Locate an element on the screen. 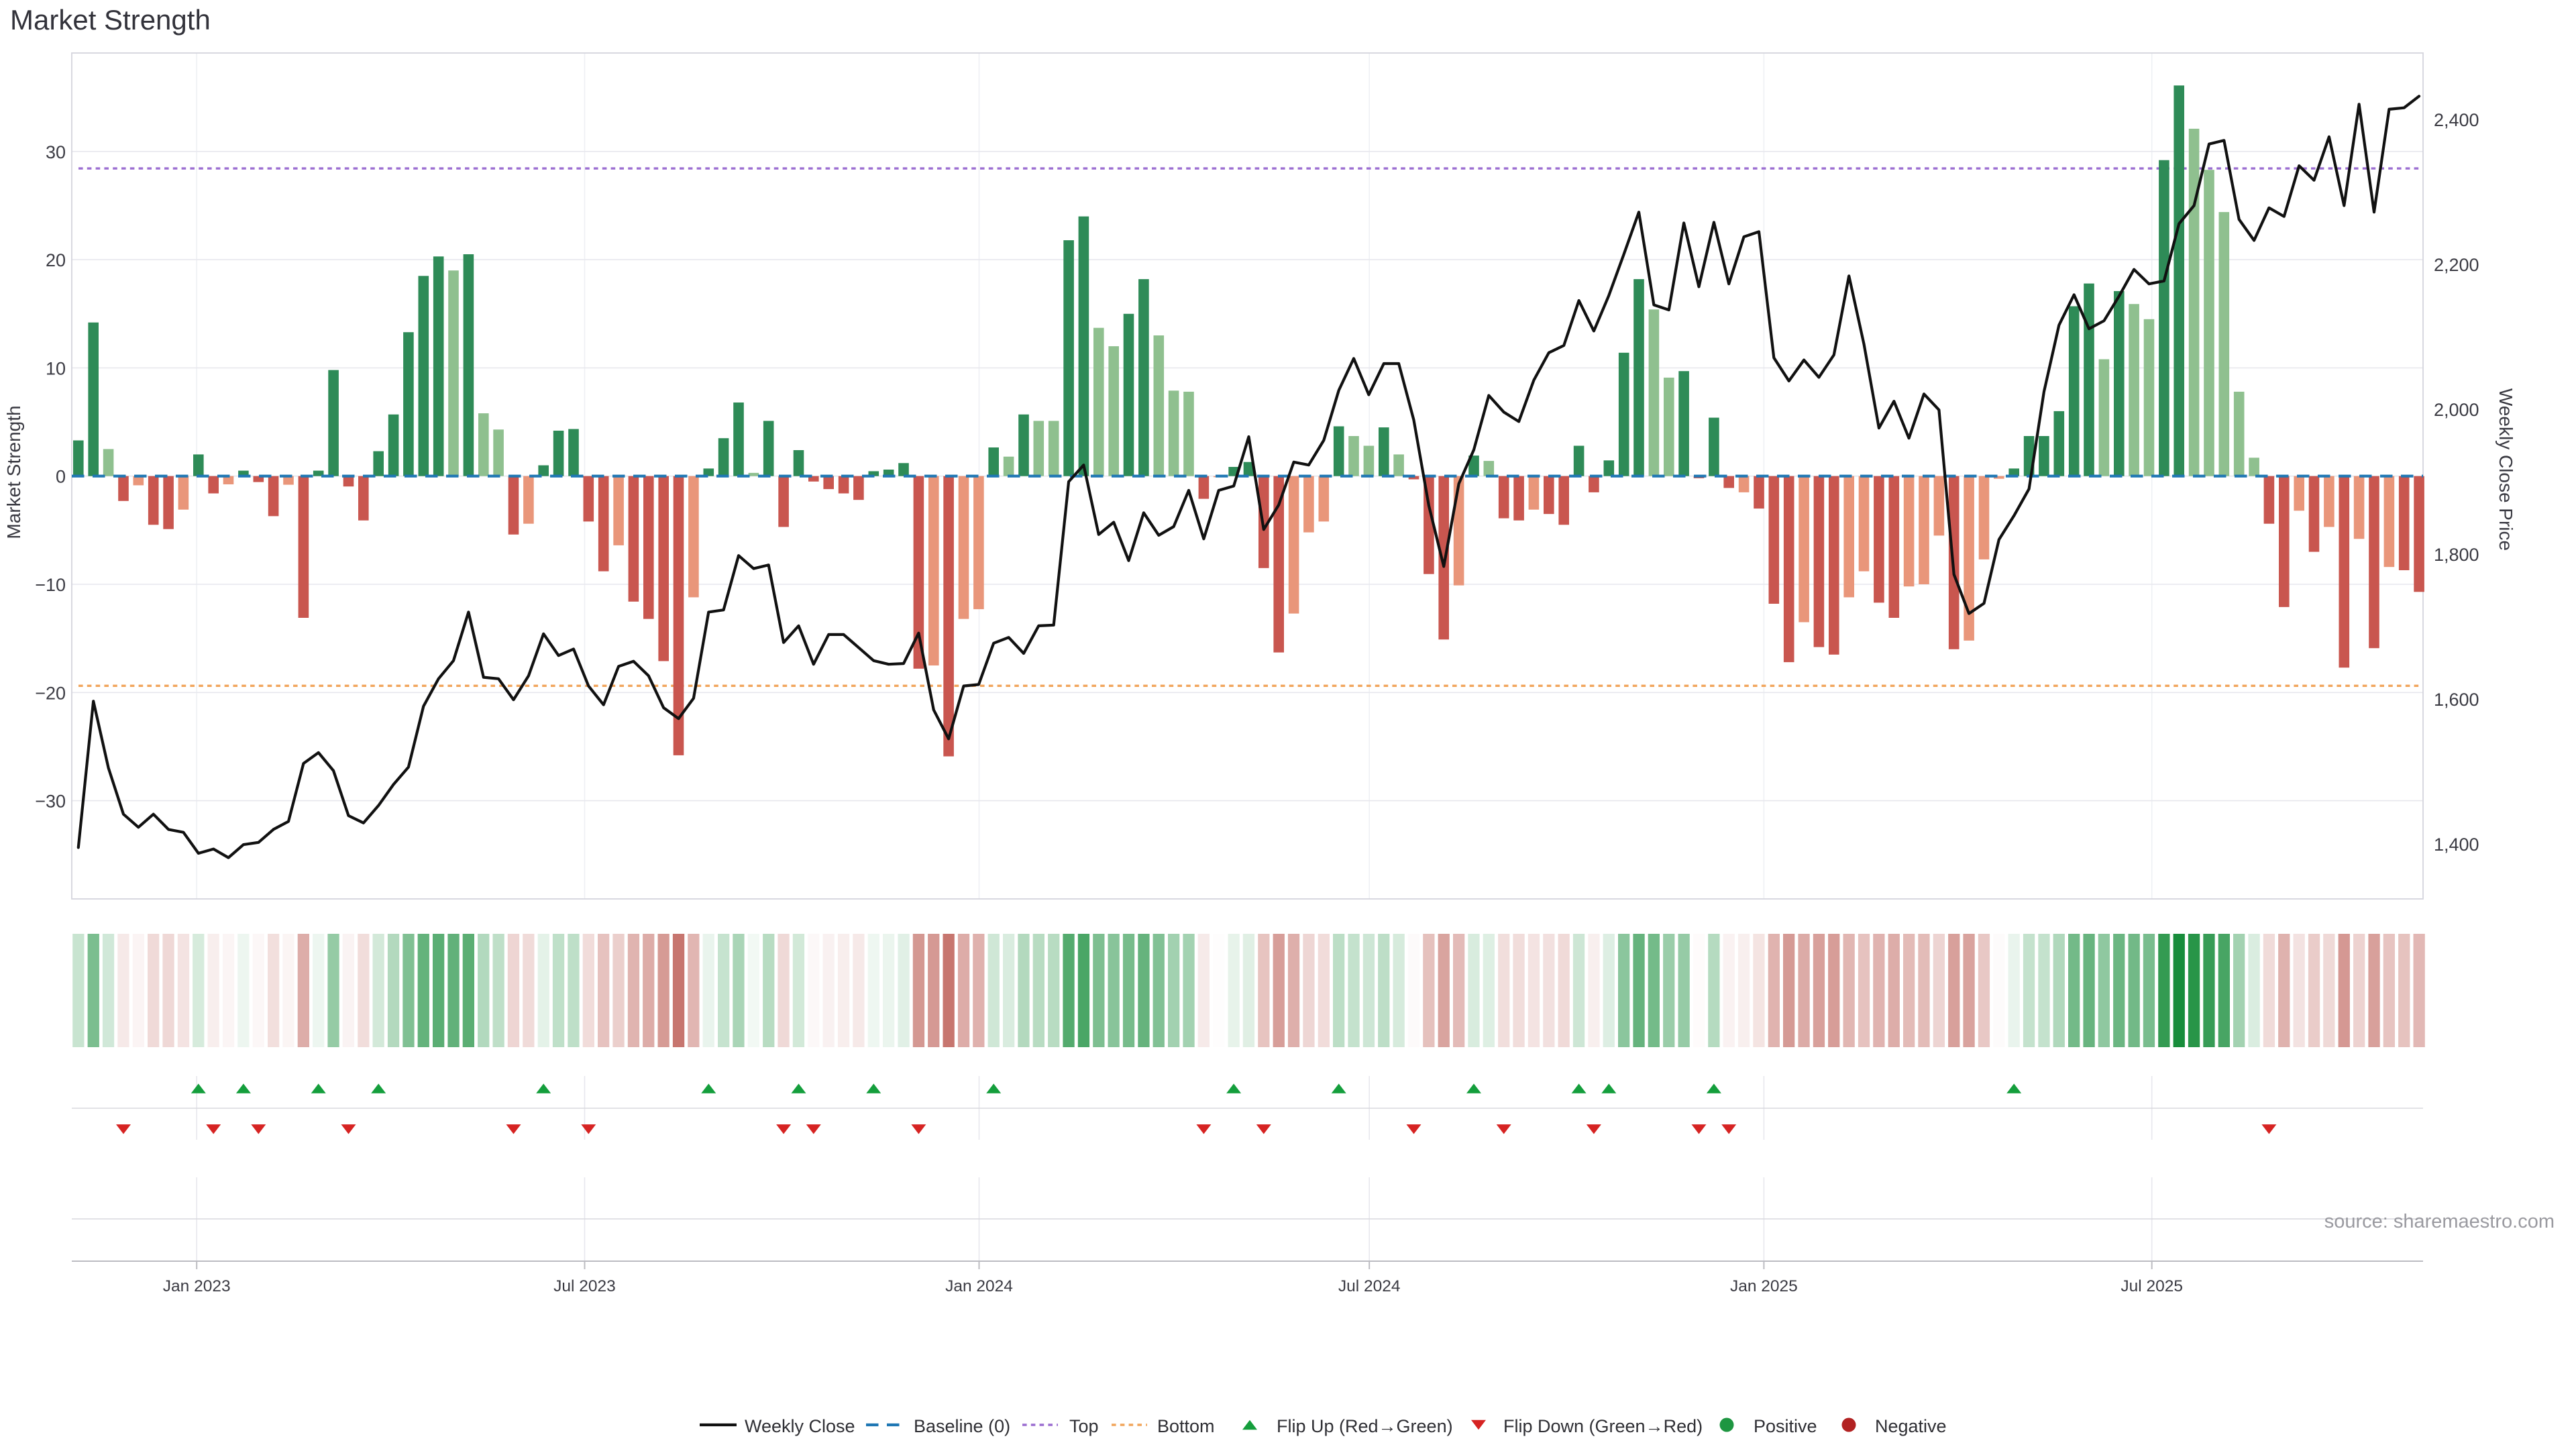 This screenshot has height=1449, width=2576. svg-text: 1,600 is located at coordinates (2456, 700).